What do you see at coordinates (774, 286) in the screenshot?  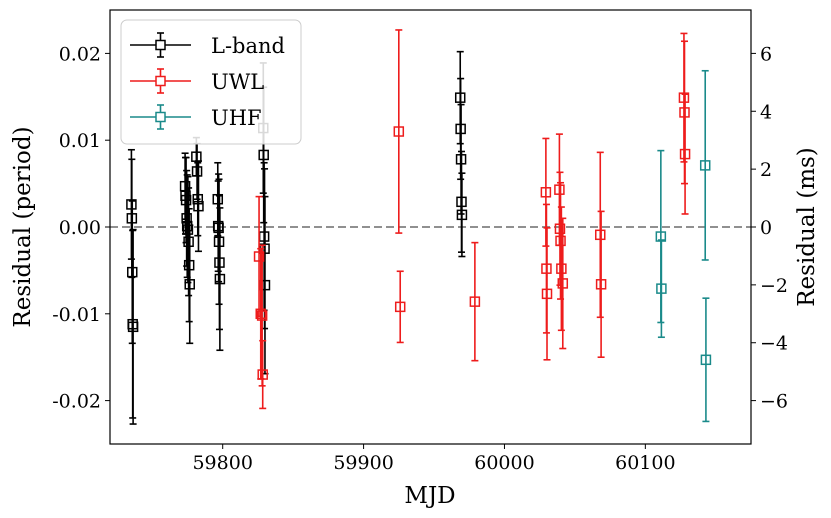 I see `y2-tick-label: −2` at bounding box center [774, 286].